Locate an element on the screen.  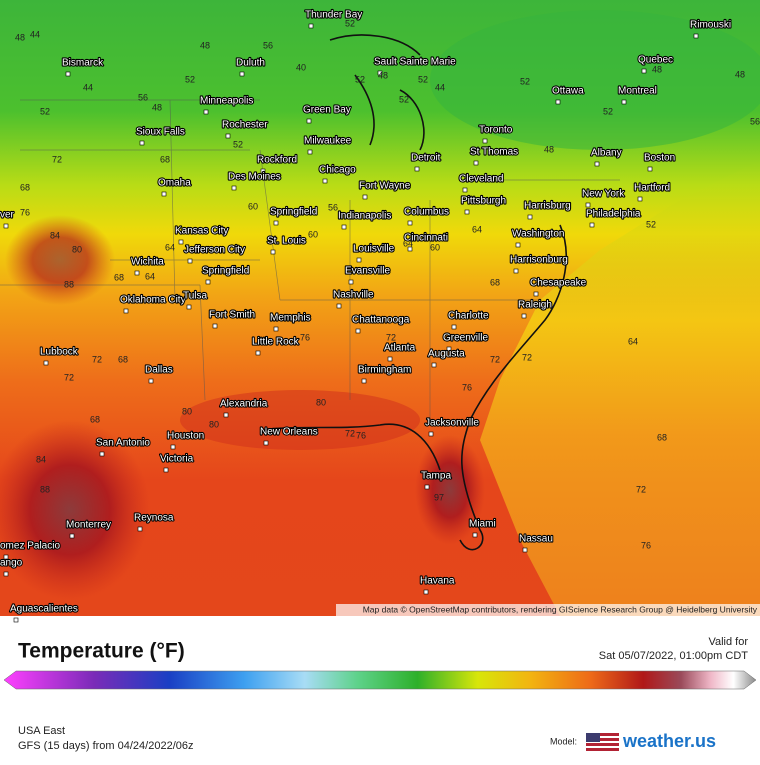
city-label: Aguascalientes is located at coordinates (44, 609).